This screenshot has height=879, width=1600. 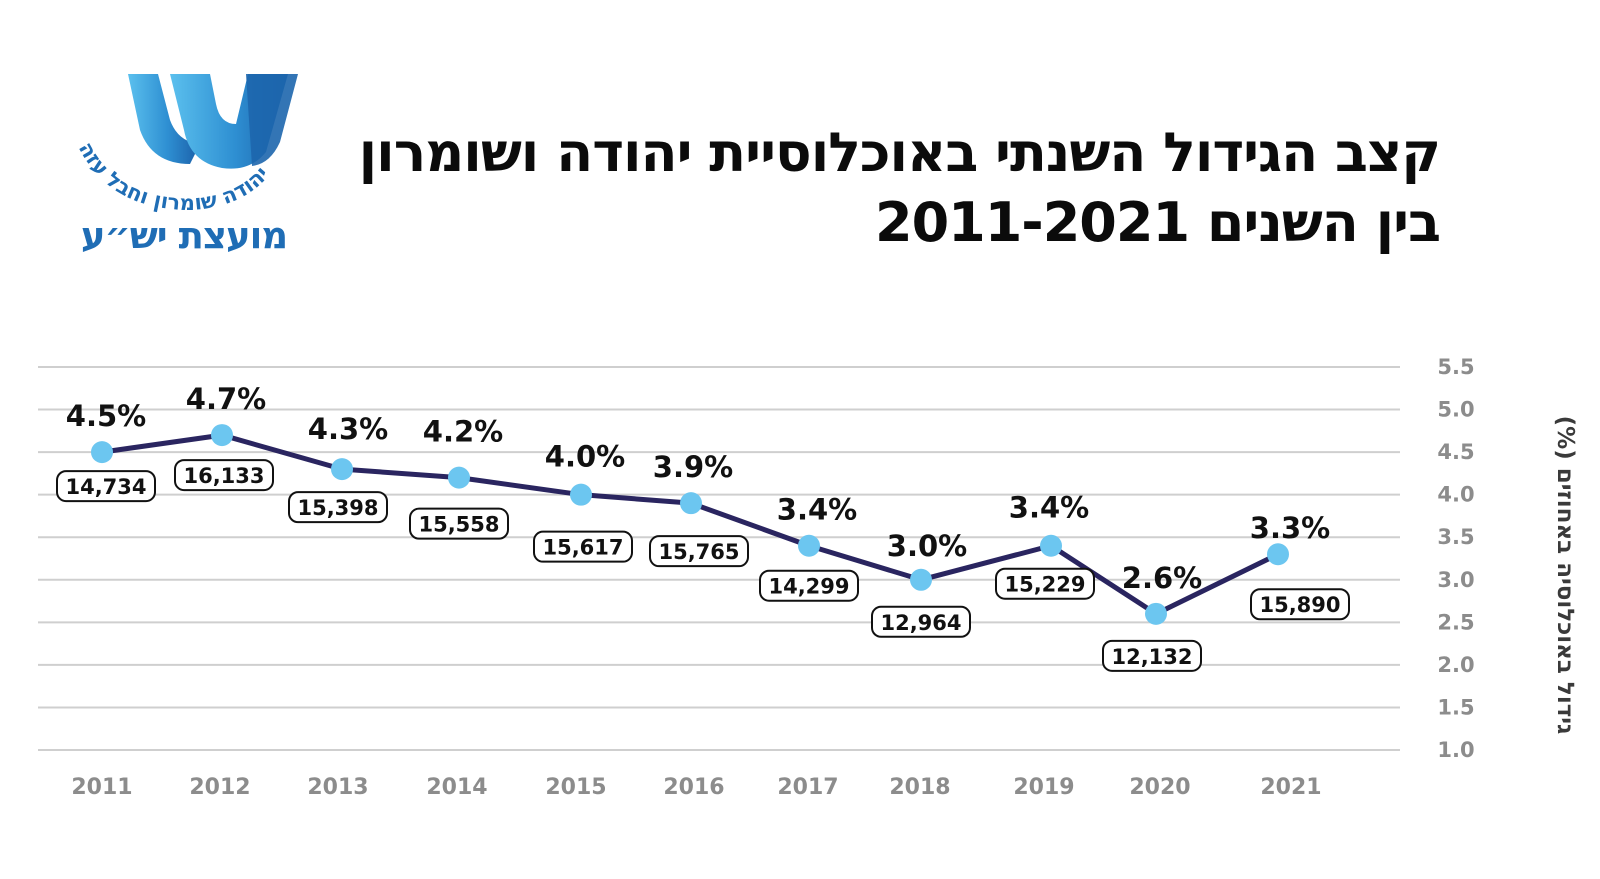 I want to click on count-label-text: 12,964, so click(x=920, y=623).